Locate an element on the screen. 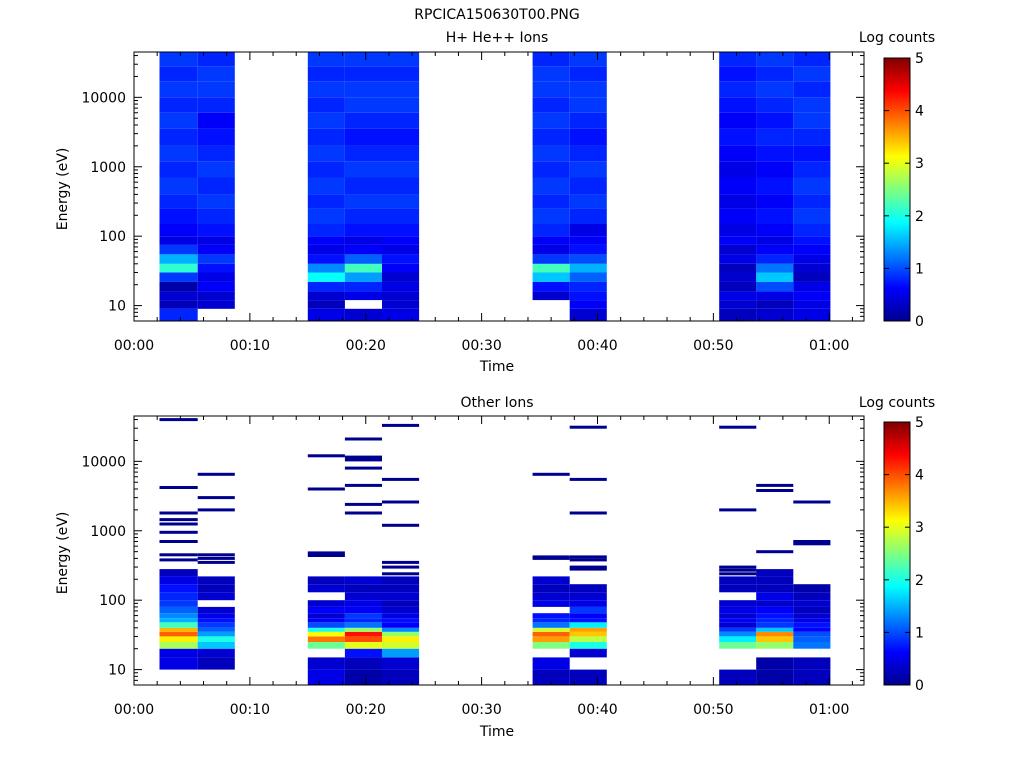 Image resolution: width=1024 pixels, height=772 pixels. x-tick-label: 00:00 is located at coordinates (134, 346).